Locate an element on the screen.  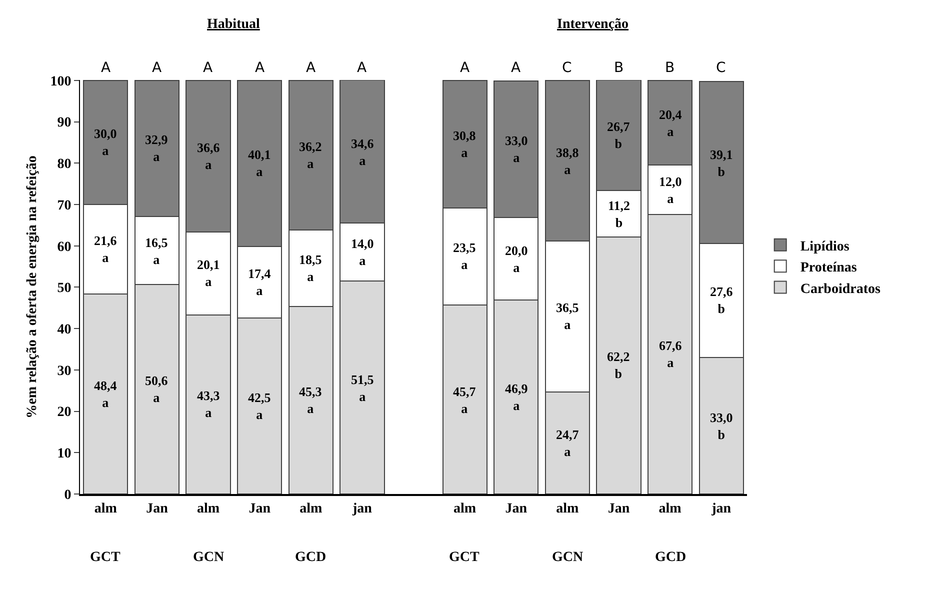
y-tick-label: 20 is located at coordinates (64, 412).